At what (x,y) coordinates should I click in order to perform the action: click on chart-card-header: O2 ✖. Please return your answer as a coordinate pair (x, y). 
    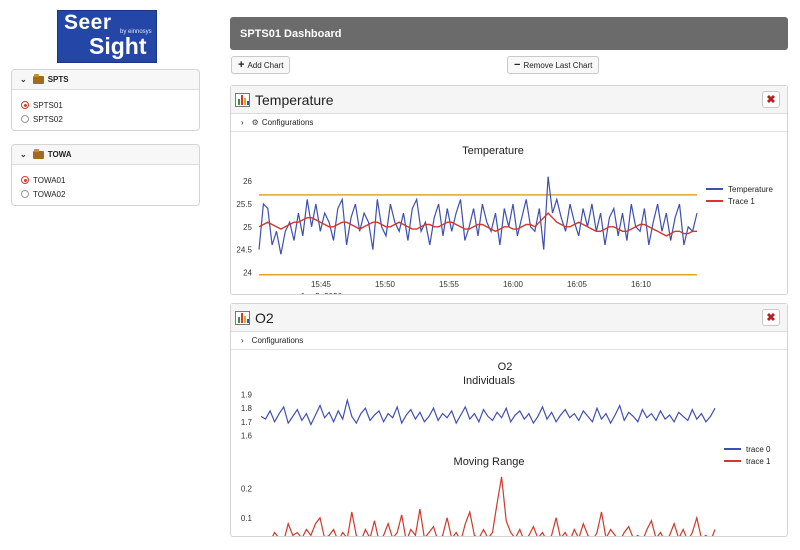
    Looking at the image, I should click on (509, 318).